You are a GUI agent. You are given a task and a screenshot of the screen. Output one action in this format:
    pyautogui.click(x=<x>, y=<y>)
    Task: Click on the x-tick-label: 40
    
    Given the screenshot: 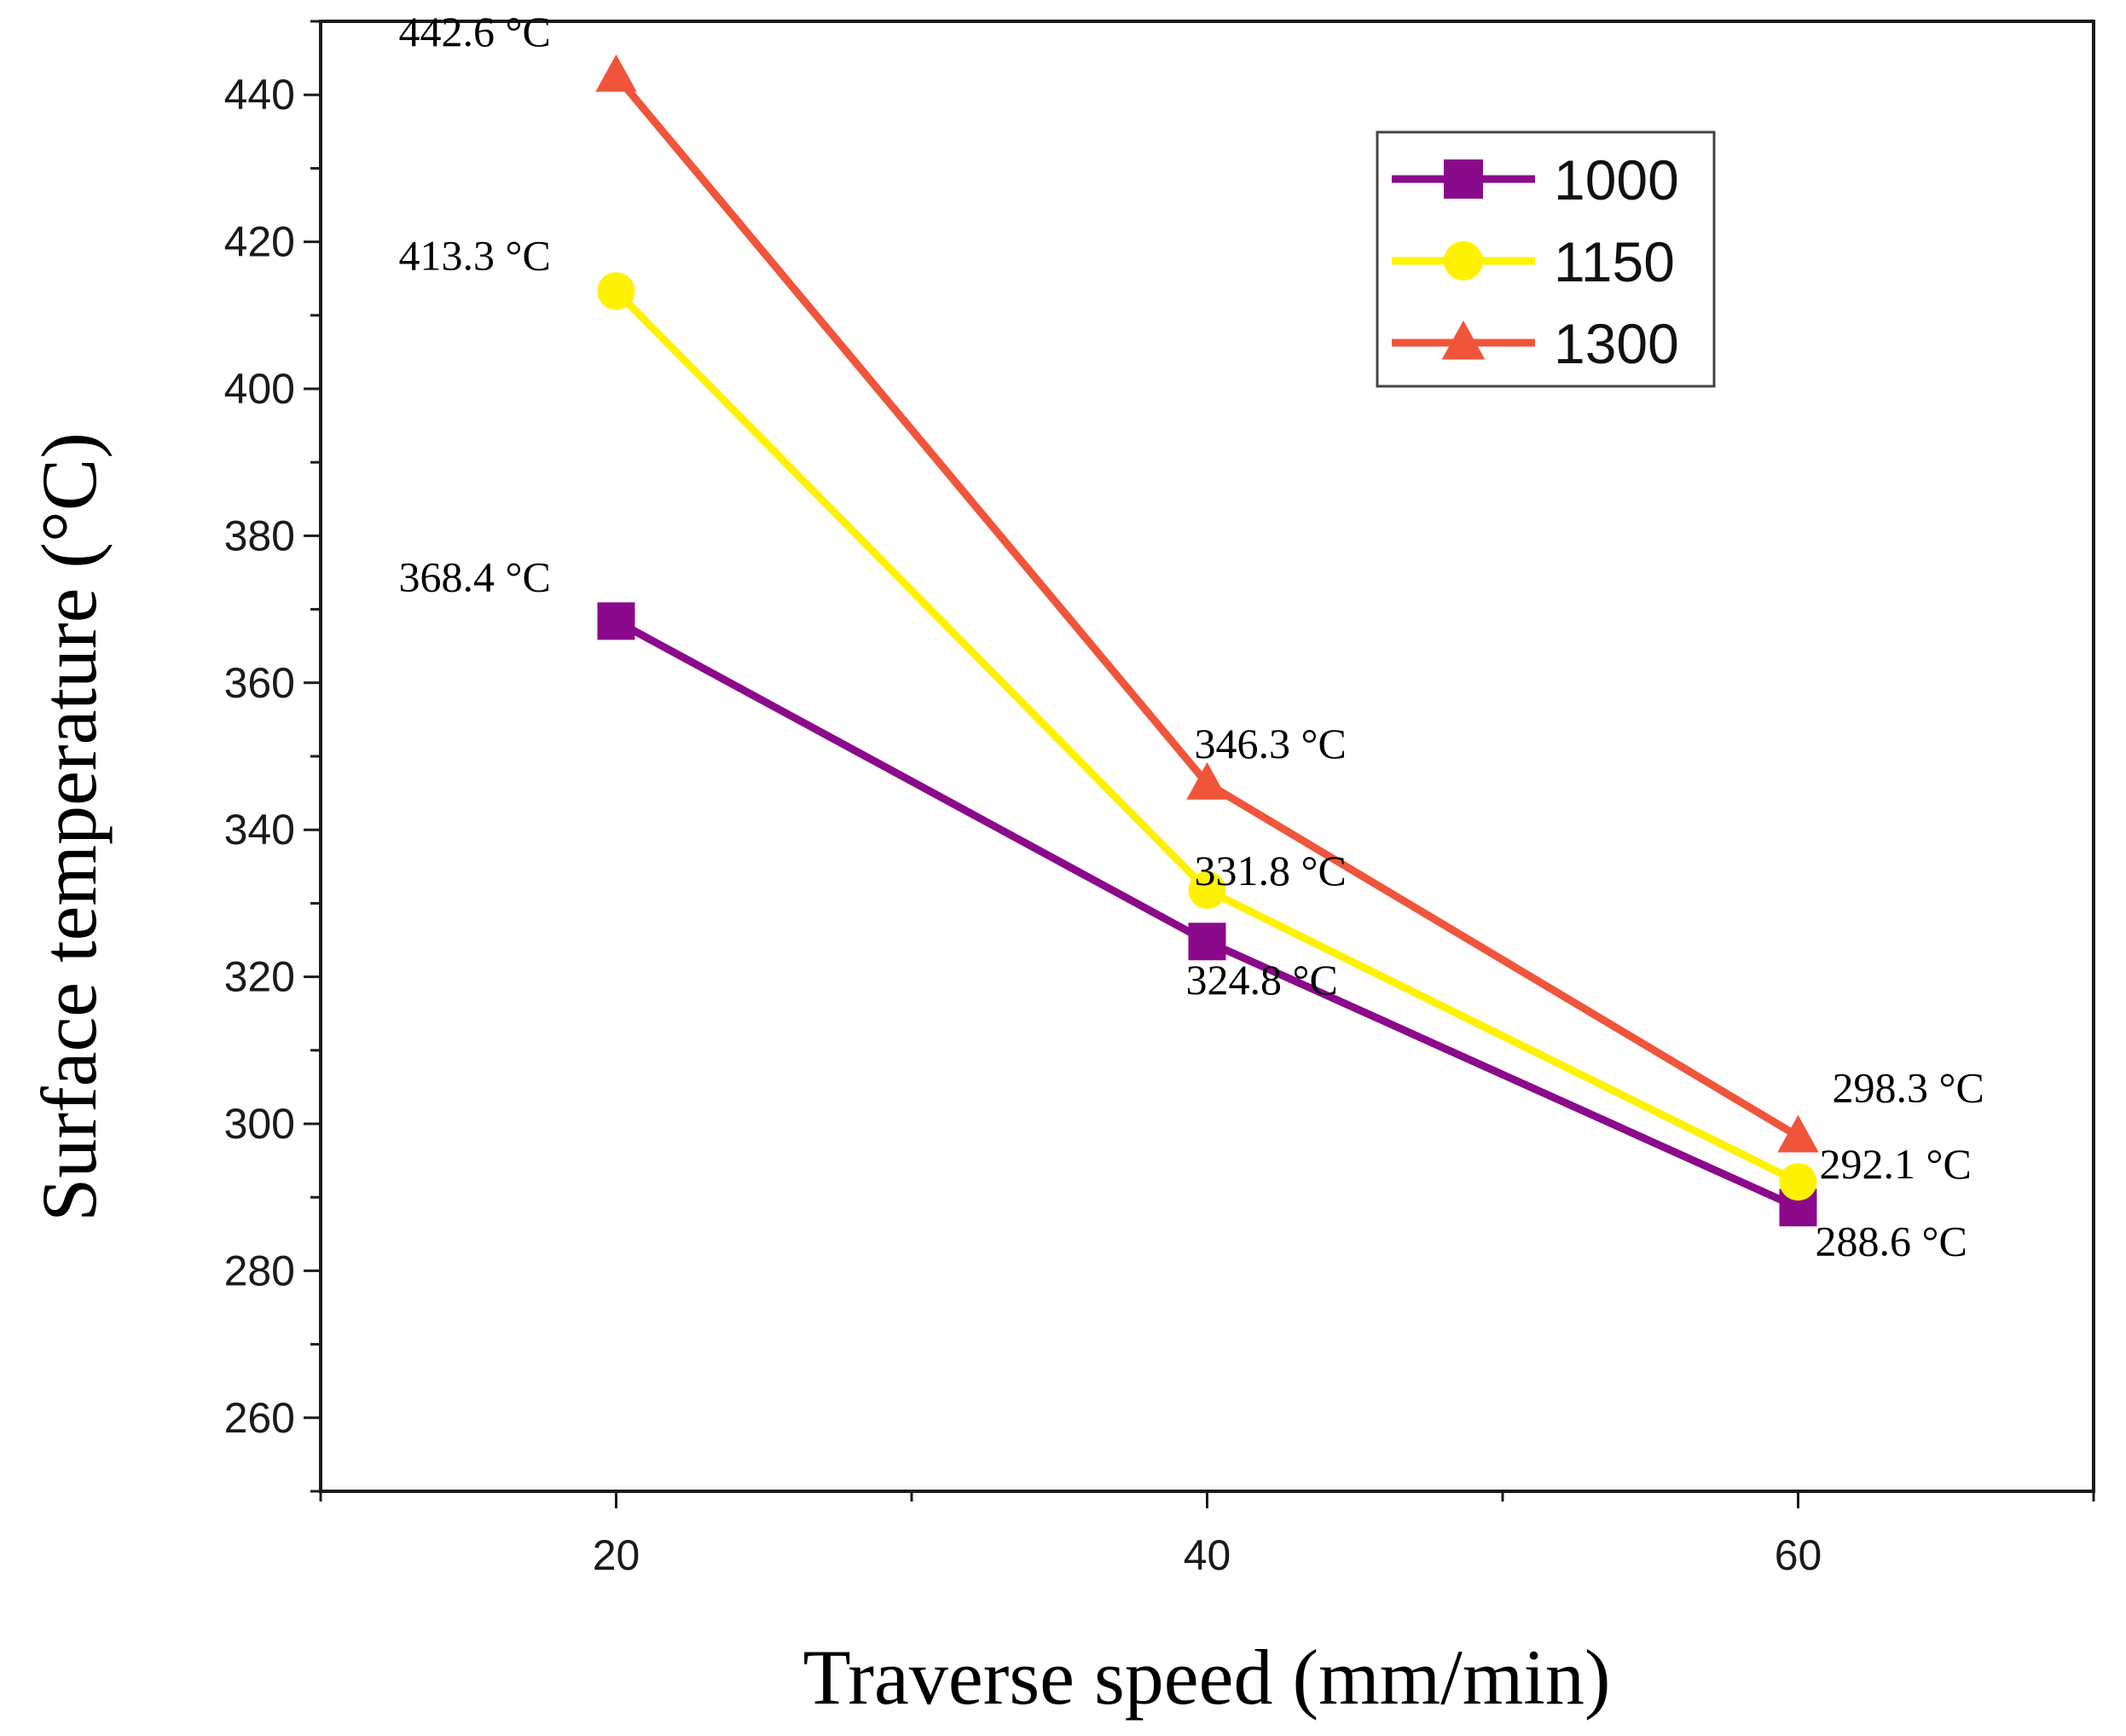 What is the action you would take?
    pyautogui.click(x=1207, y=1555)
    